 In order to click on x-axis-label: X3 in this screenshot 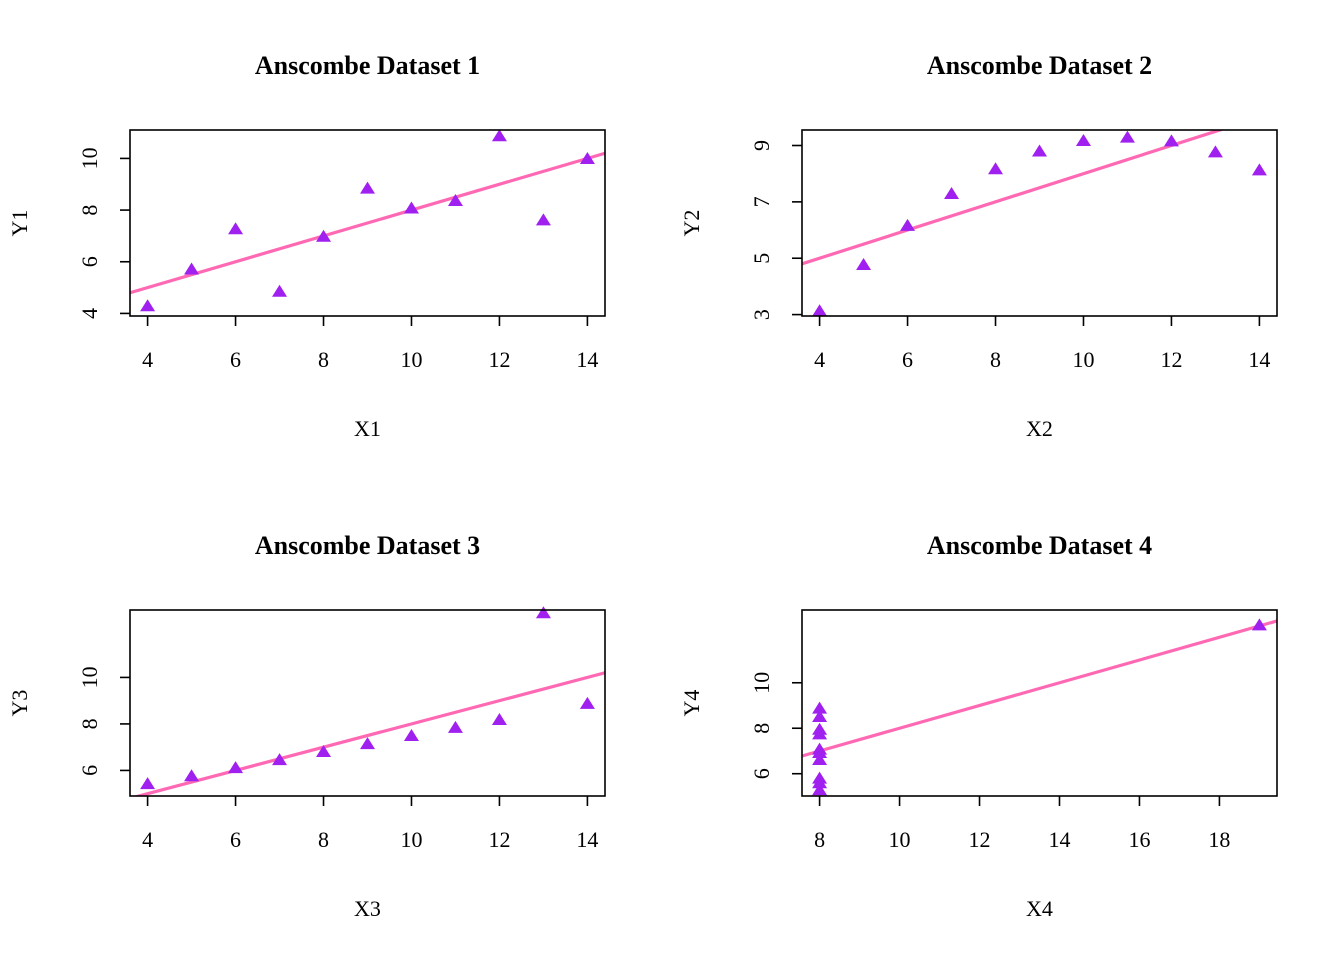, I will do `click(367, 908)`.